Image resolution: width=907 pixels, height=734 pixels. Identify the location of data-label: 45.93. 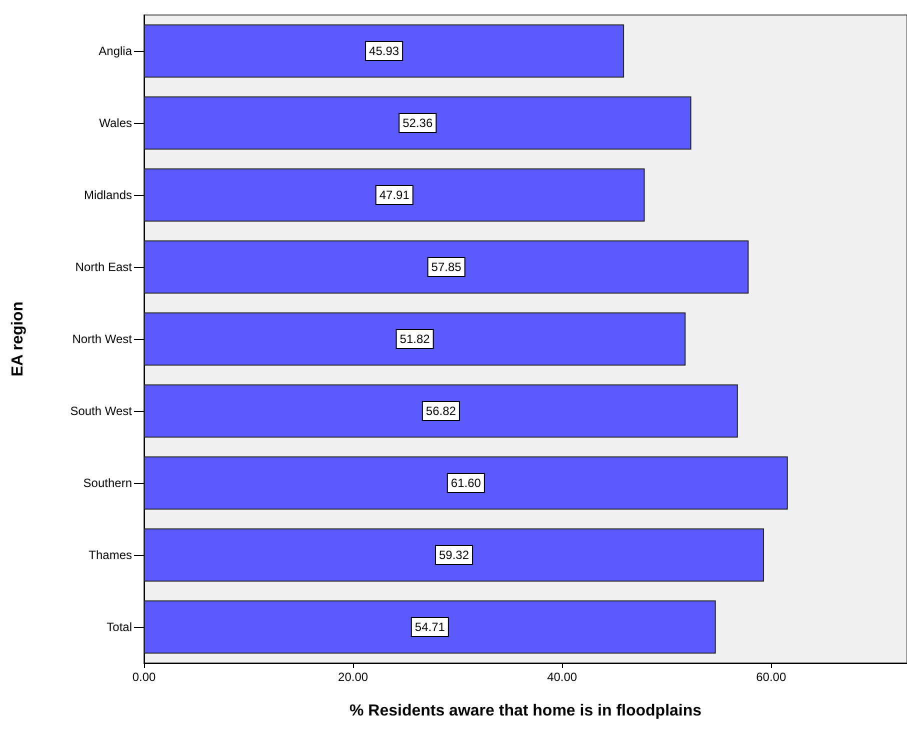
(384, 51).